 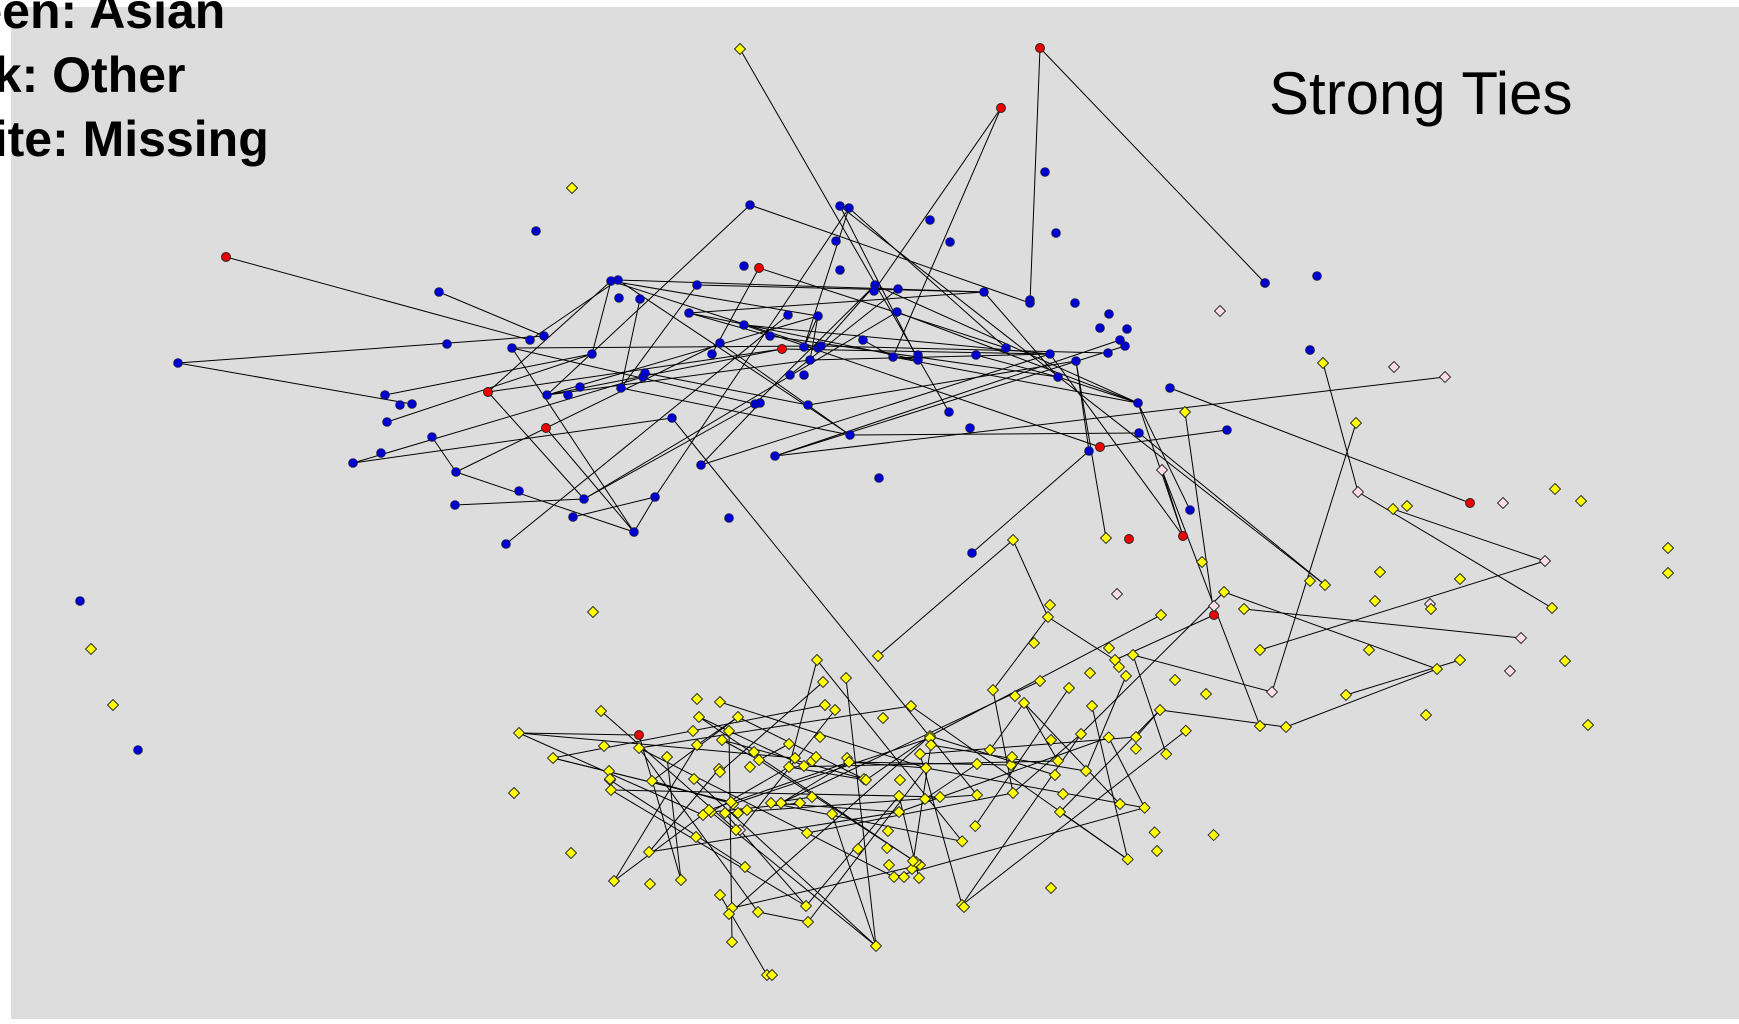 I want to click on legend-item-other: Pink: Other, so click(x=93, y=75).